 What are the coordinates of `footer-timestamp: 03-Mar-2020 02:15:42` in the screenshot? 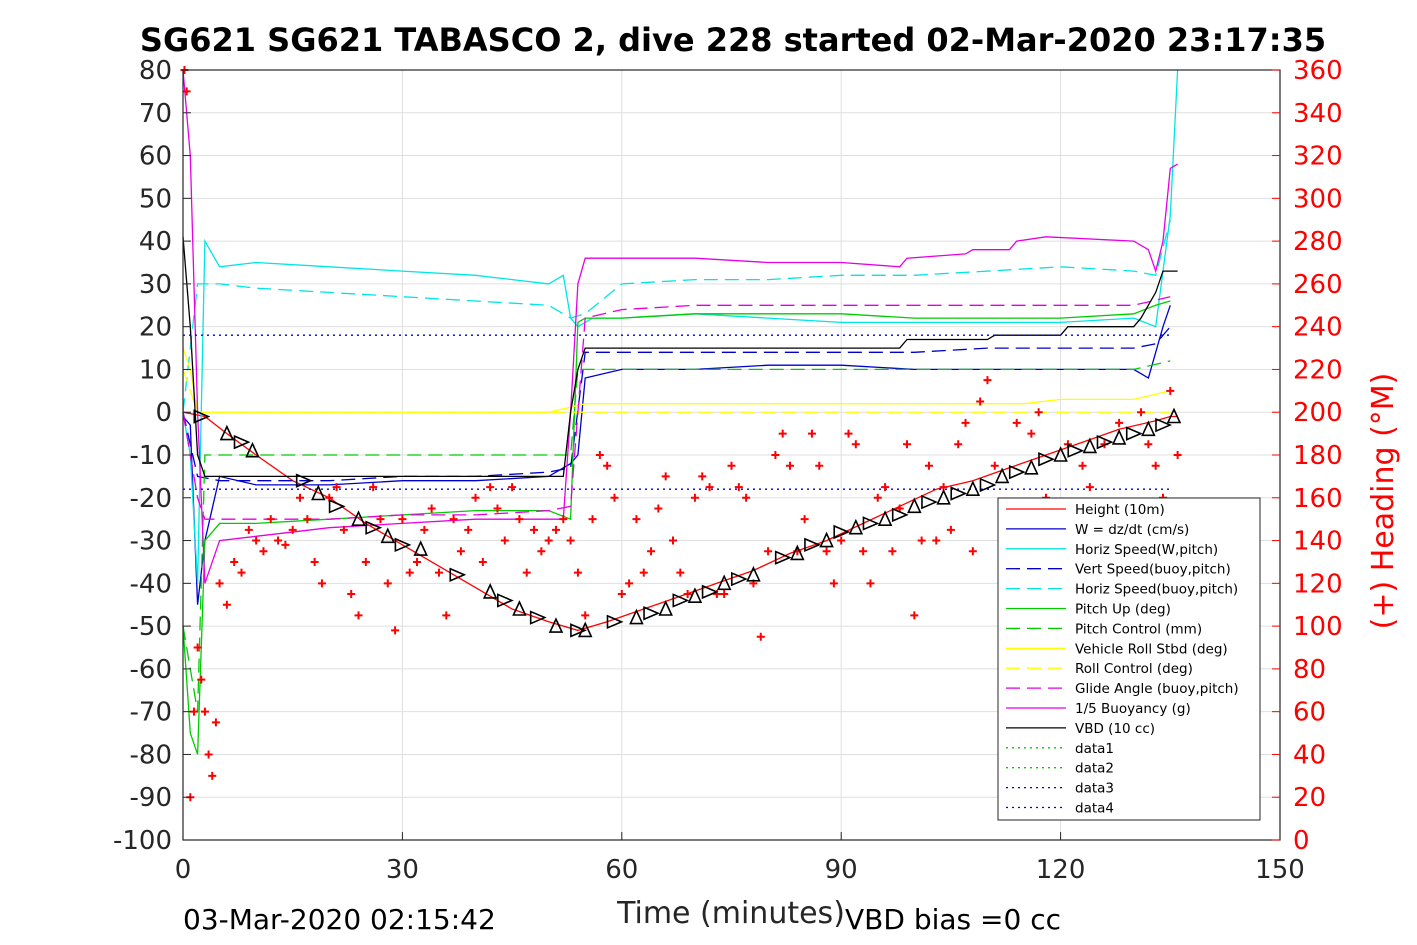 It's located at (339, 919).